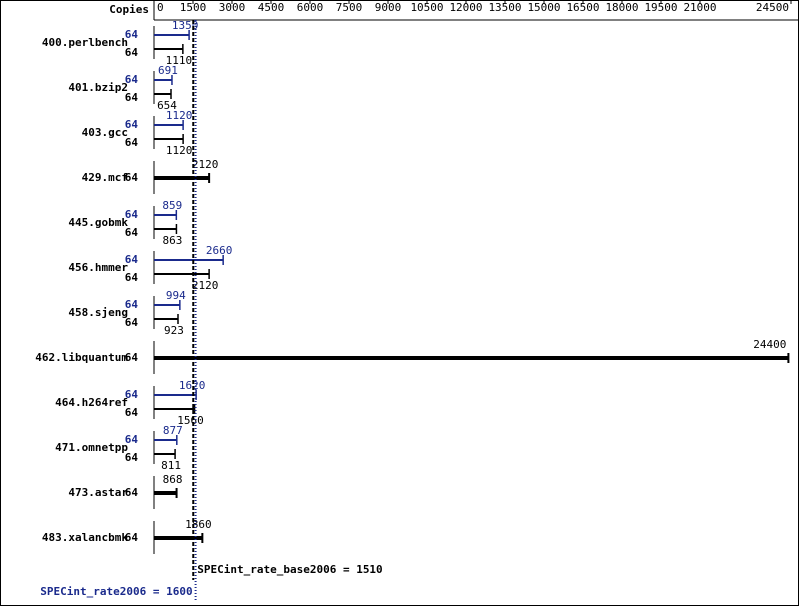 This screenshot has height=606, width=799. I want to click on value-label: 923, so click(174, 330).